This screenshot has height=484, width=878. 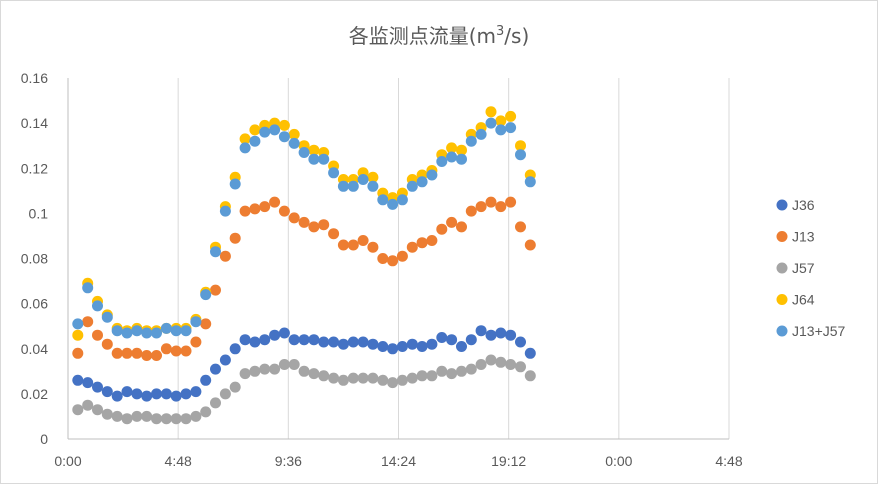 I want to click on x-tick-label: 19:12, so click(x=508, y=461).